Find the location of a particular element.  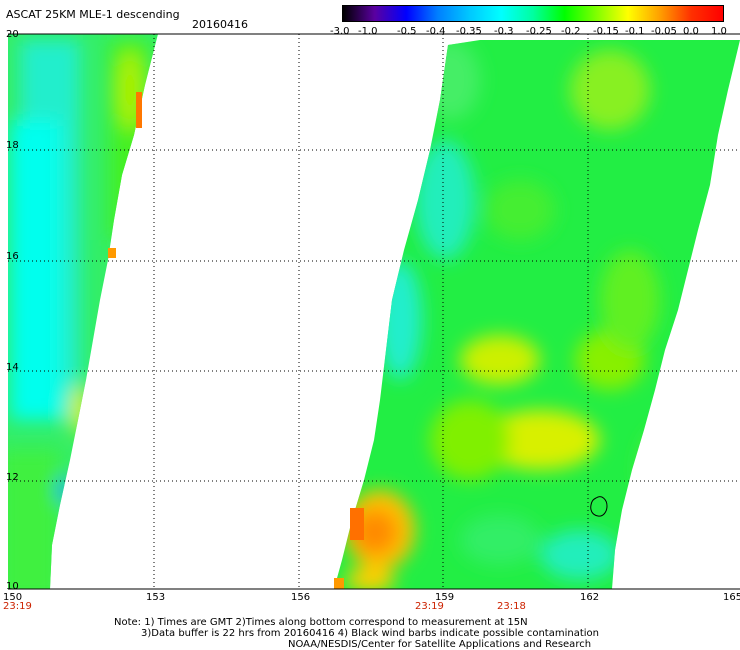

colorbar-label: -3.0 is located at coordinates (340, 31).